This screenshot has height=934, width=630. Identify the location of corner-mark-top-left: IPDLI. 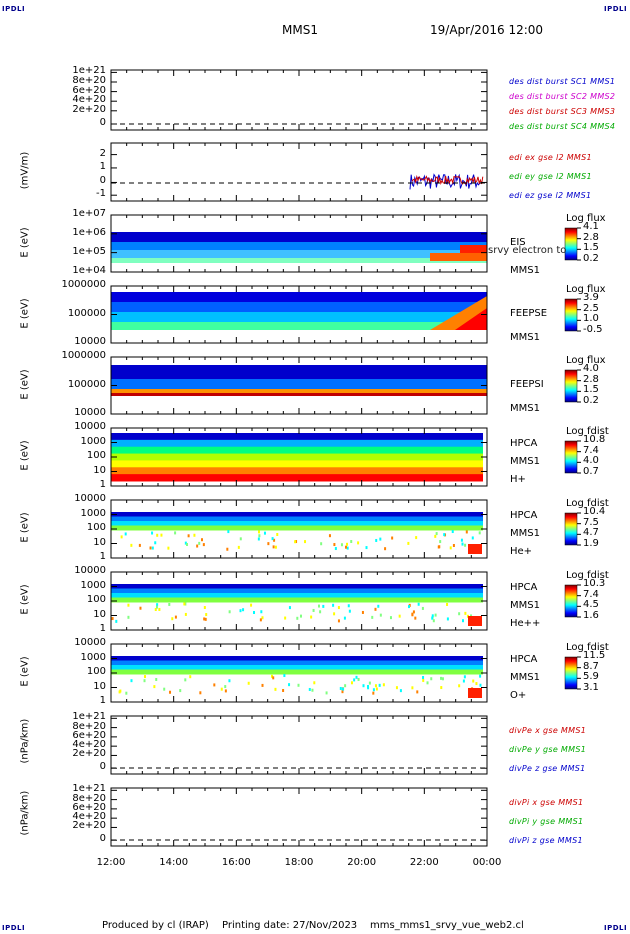
(14, 9).